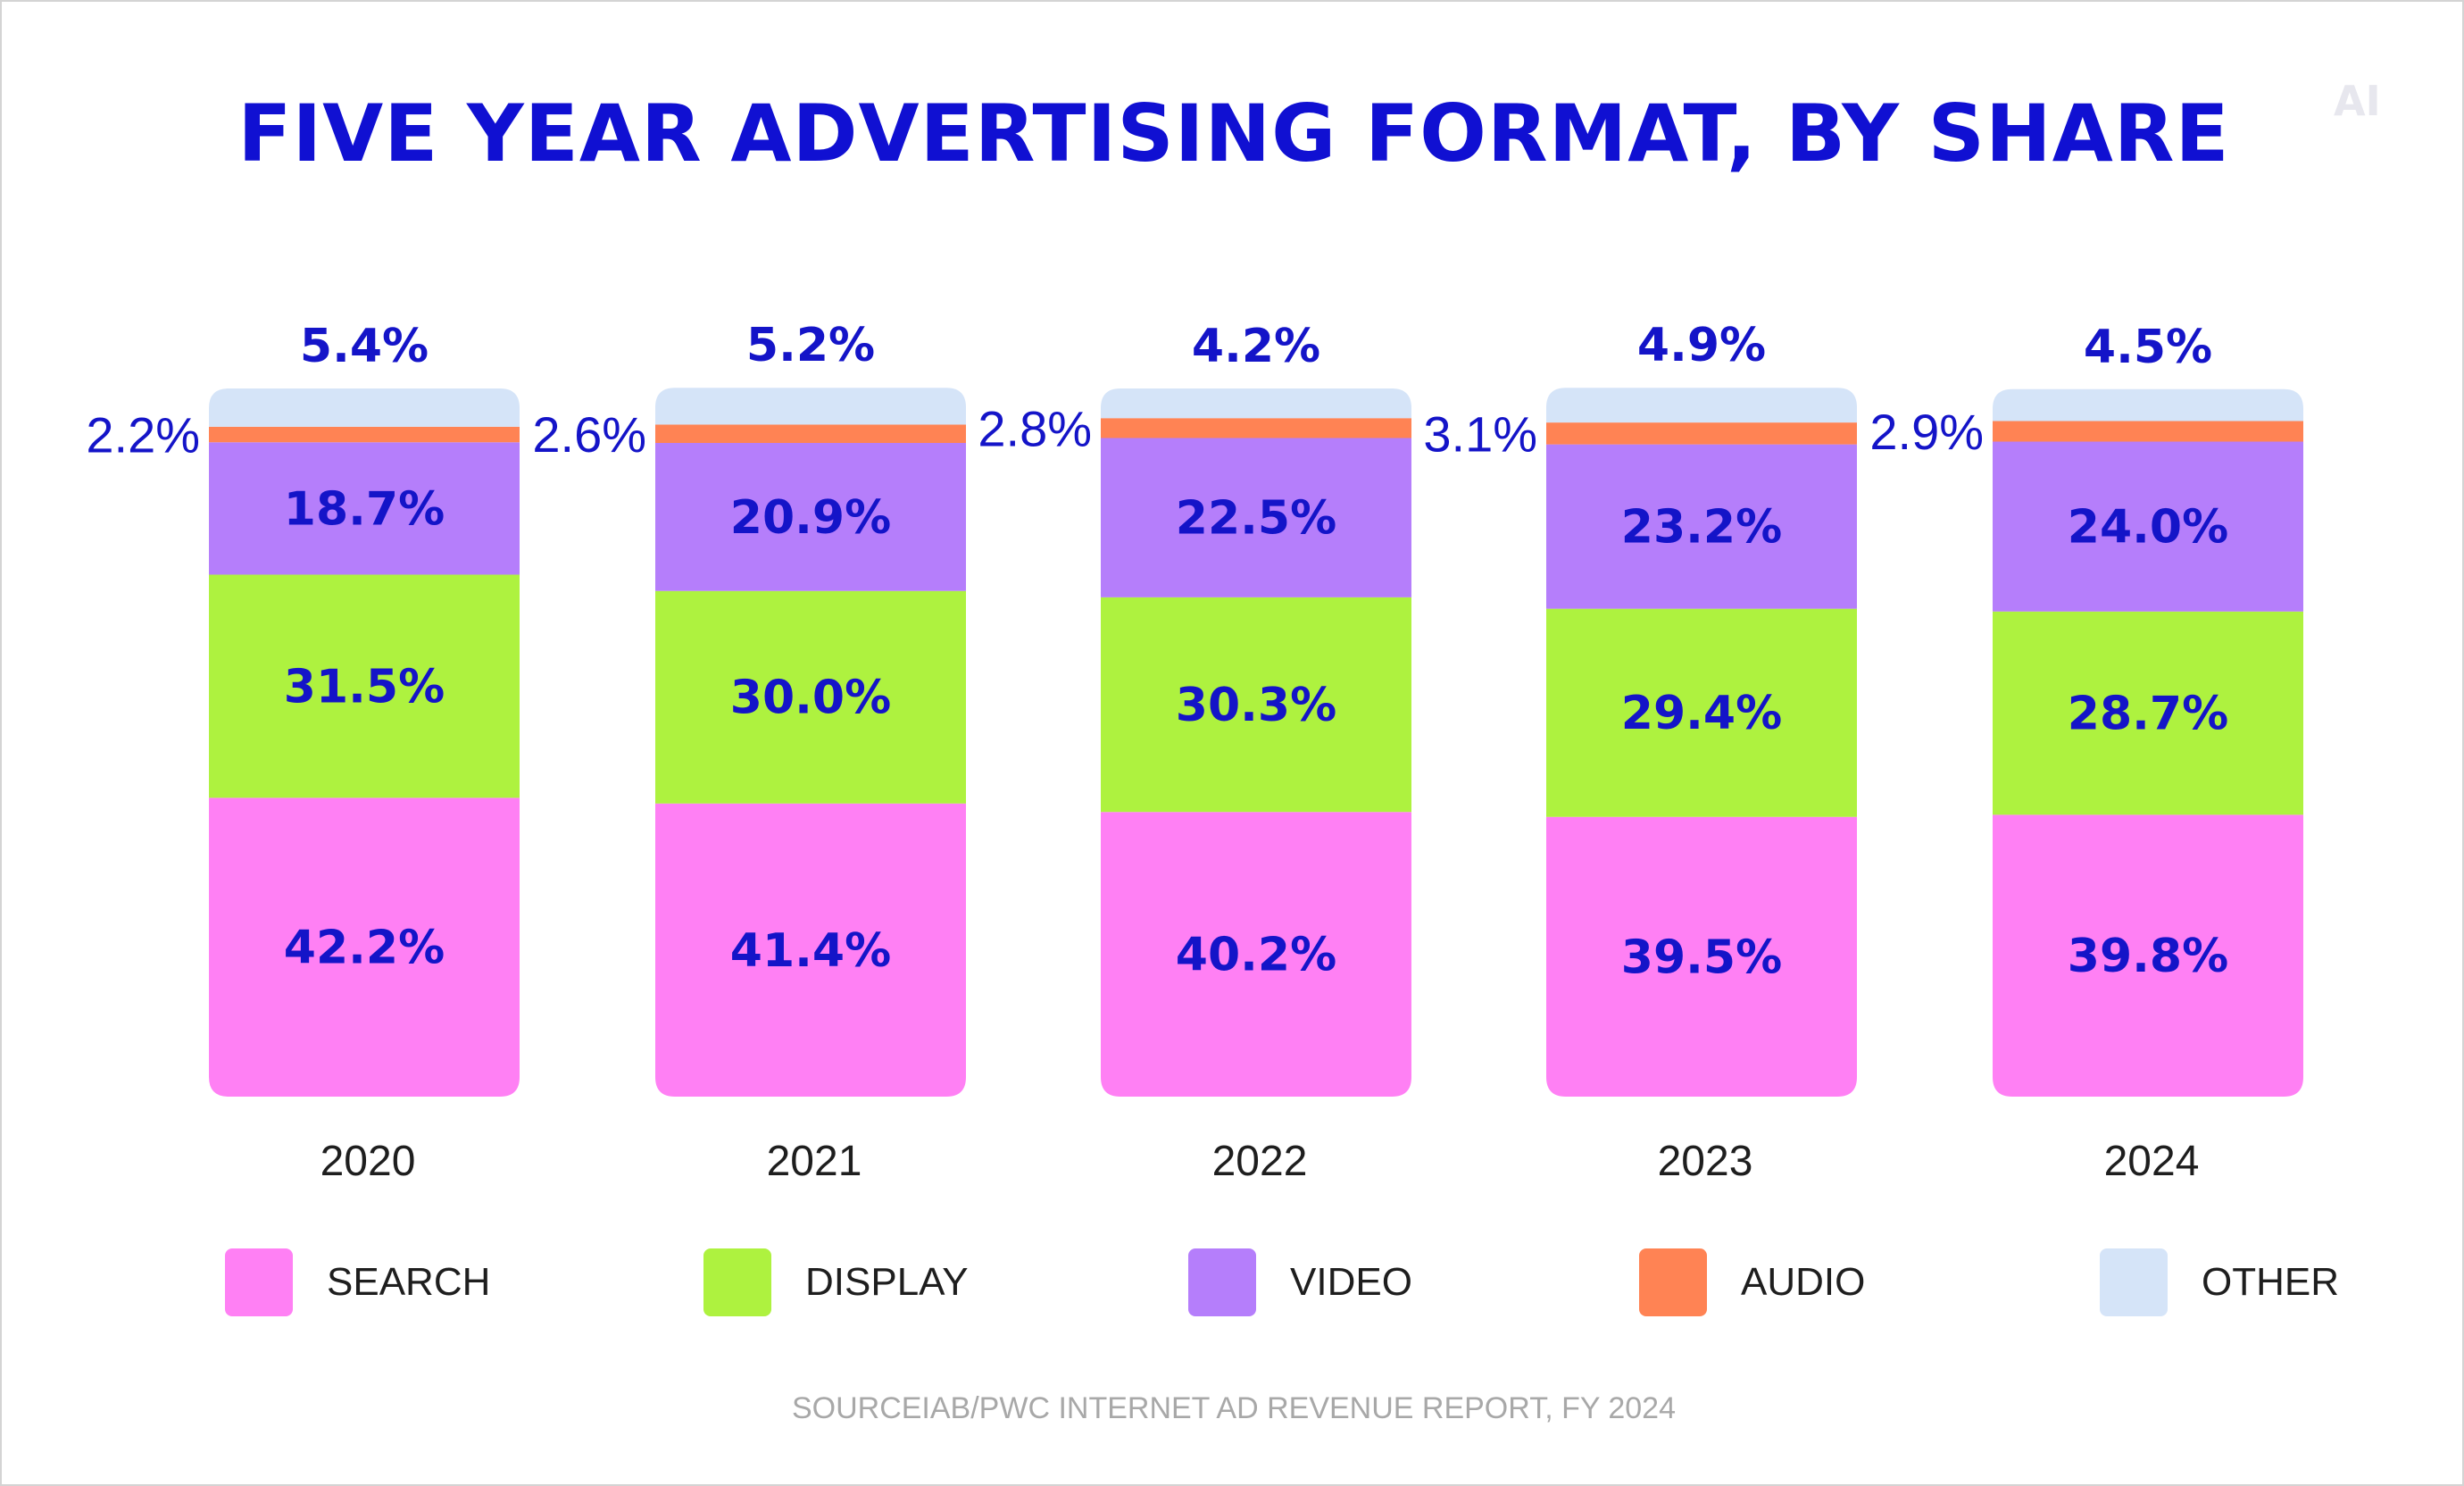 This screenshot has height=1486, width=2464. What do you see at coordinates (810, 406) in the screenshot?
I see `bar-segment-other-2021` at bounding box center [810, 406].